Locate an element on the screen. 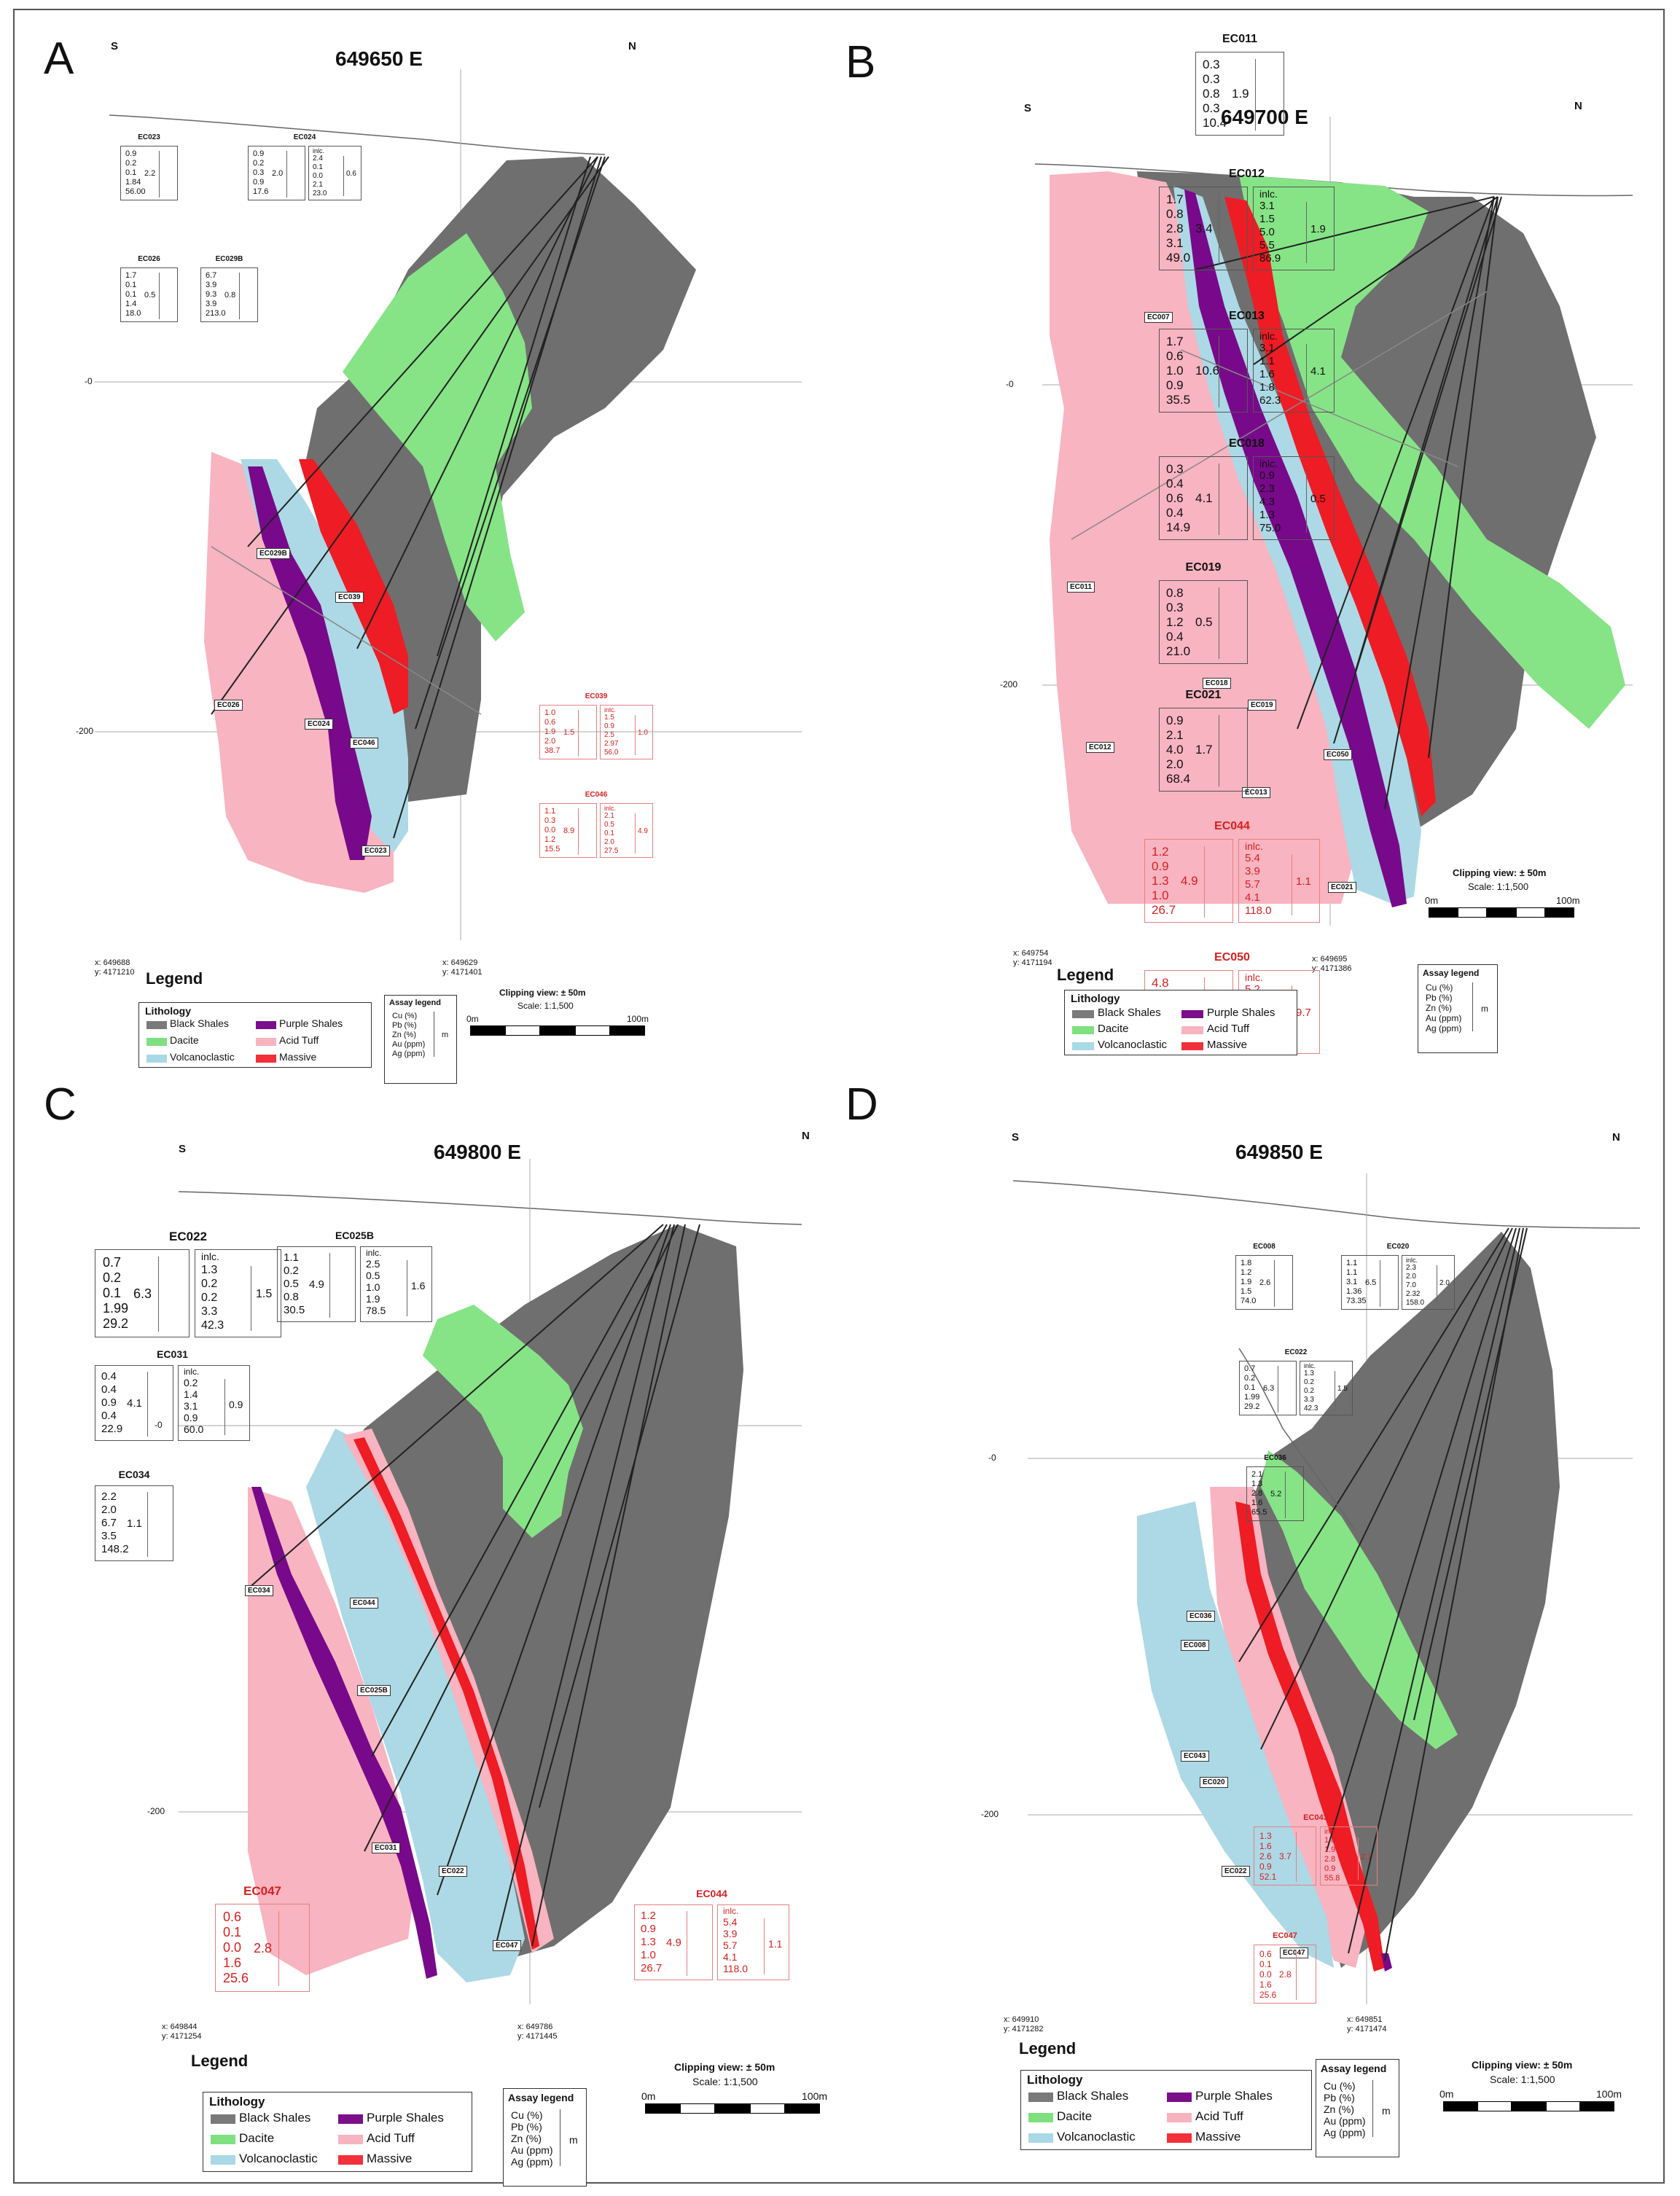 This screenshot has height=2196, width=1680. including-length: 1.9 is located at coordinates (1318, 229).